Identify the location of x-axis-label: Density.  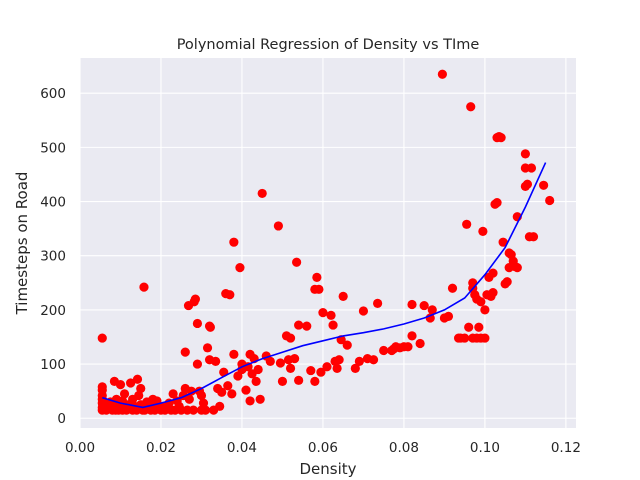
(327, 469).